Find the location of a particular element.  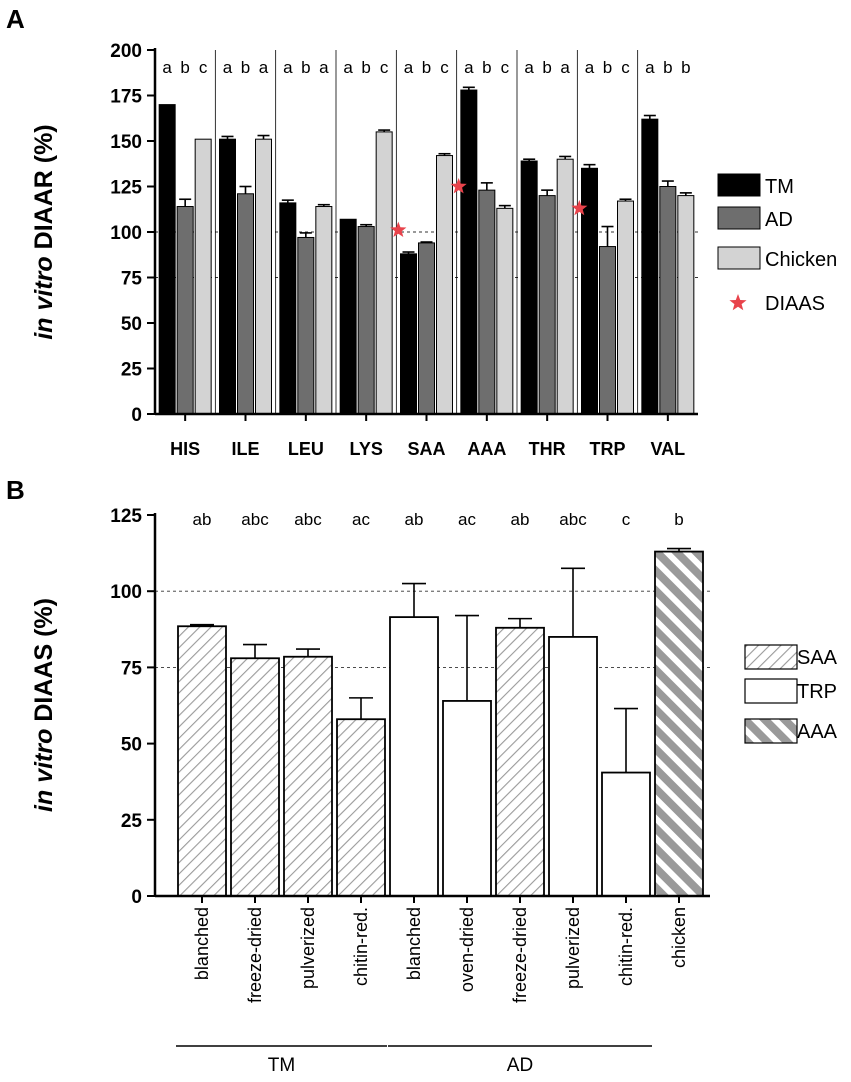

panel-a-label: A is located at coordinates (15, 19).